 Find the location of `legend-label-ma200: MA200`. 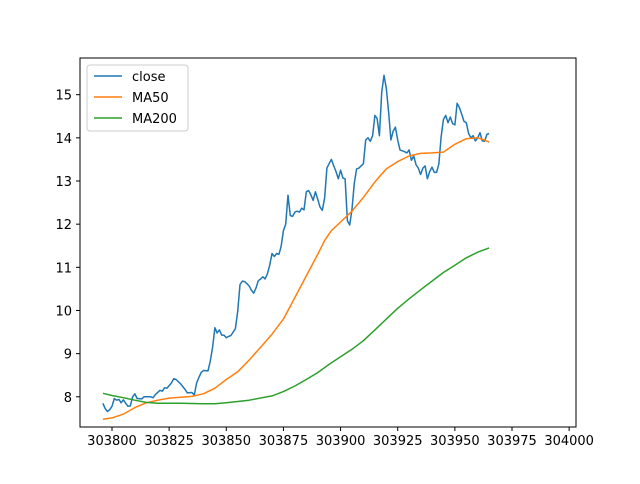

legend-label-ma200: MA200 is located at coordinates (154, 119).